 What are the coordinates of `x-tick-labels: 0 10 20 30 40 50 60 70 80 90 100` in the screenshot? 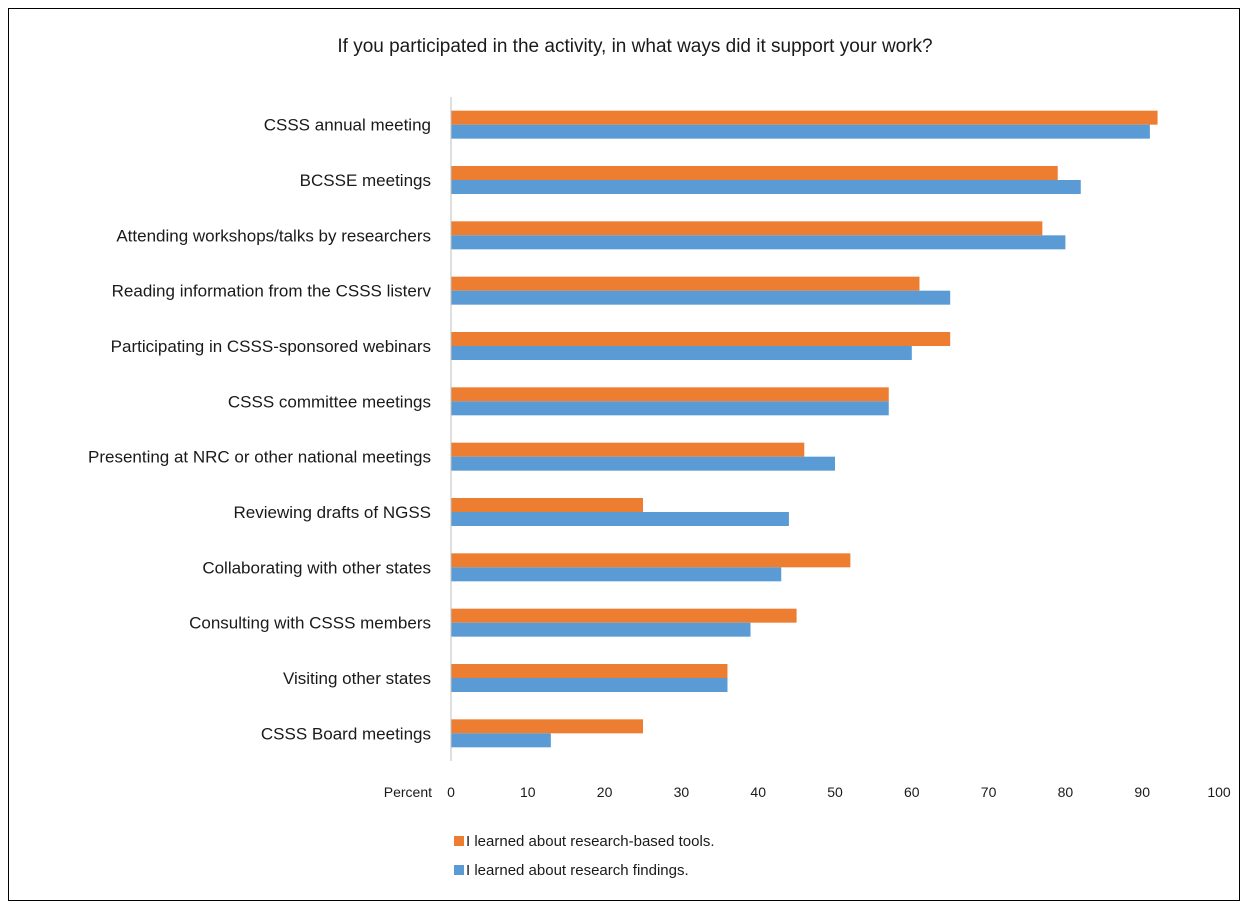 It's located at (839, 792).